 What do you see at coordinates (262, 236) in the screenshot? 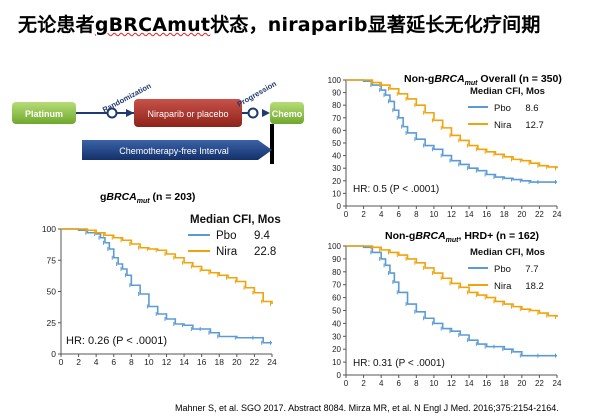
I see `legend-median: 9.4` at bounding box center [262, 236].